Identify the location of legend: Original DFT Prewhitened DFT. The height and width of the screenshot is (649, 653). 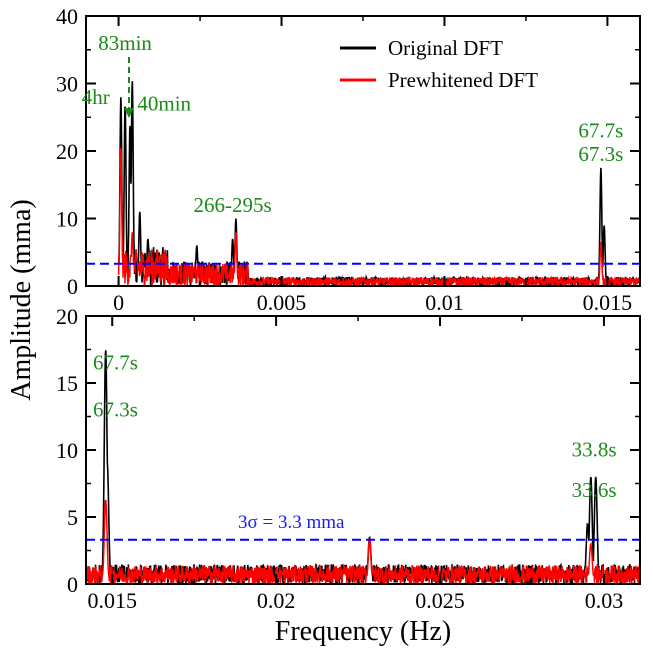
(439, 64).